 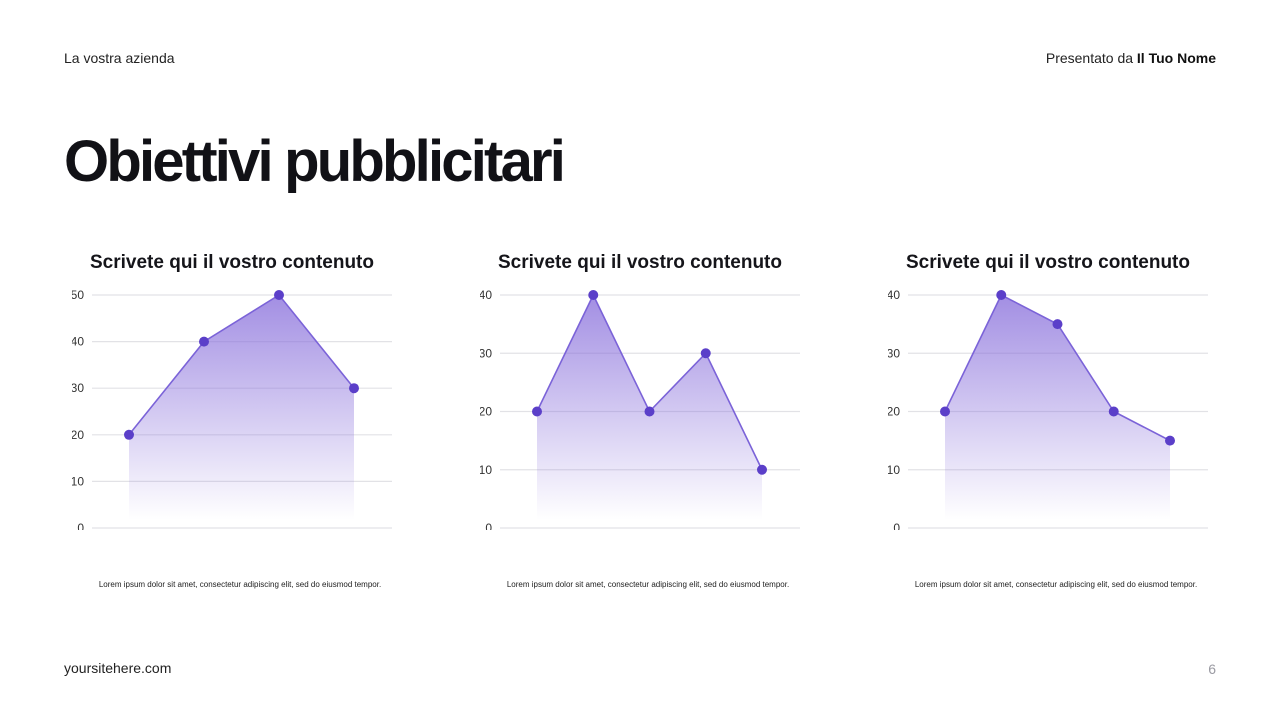 I want to click on presenter-line: Presentato da Il Tuo Nome, so click(x=1131, y=58).